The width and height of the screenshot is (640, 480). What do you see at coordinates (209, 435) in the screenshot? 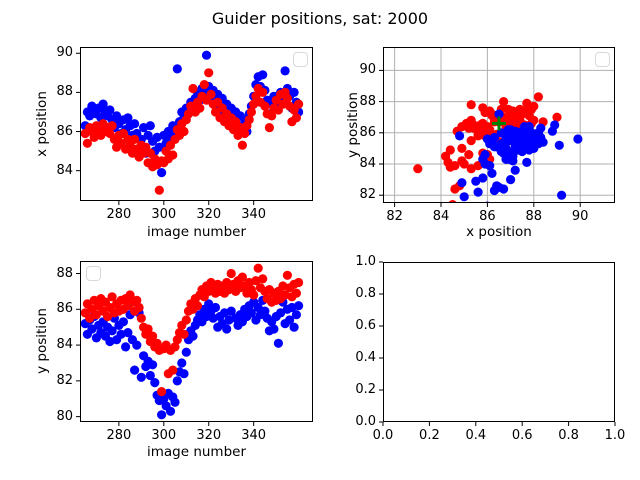
I see `x-tick-label: 320` at bounding box center [209, 435].